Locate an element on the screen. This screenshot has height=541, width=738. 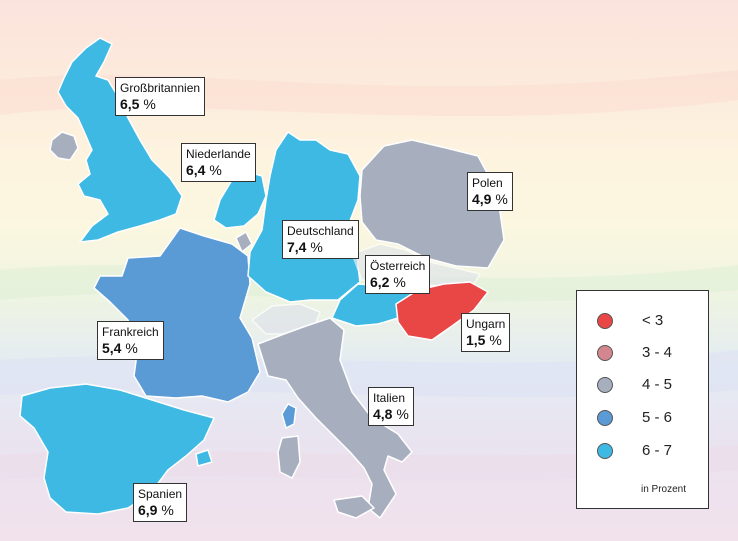
country-label-deutschland: Deutschland 7,4 % is located at coordinates (320, 239).